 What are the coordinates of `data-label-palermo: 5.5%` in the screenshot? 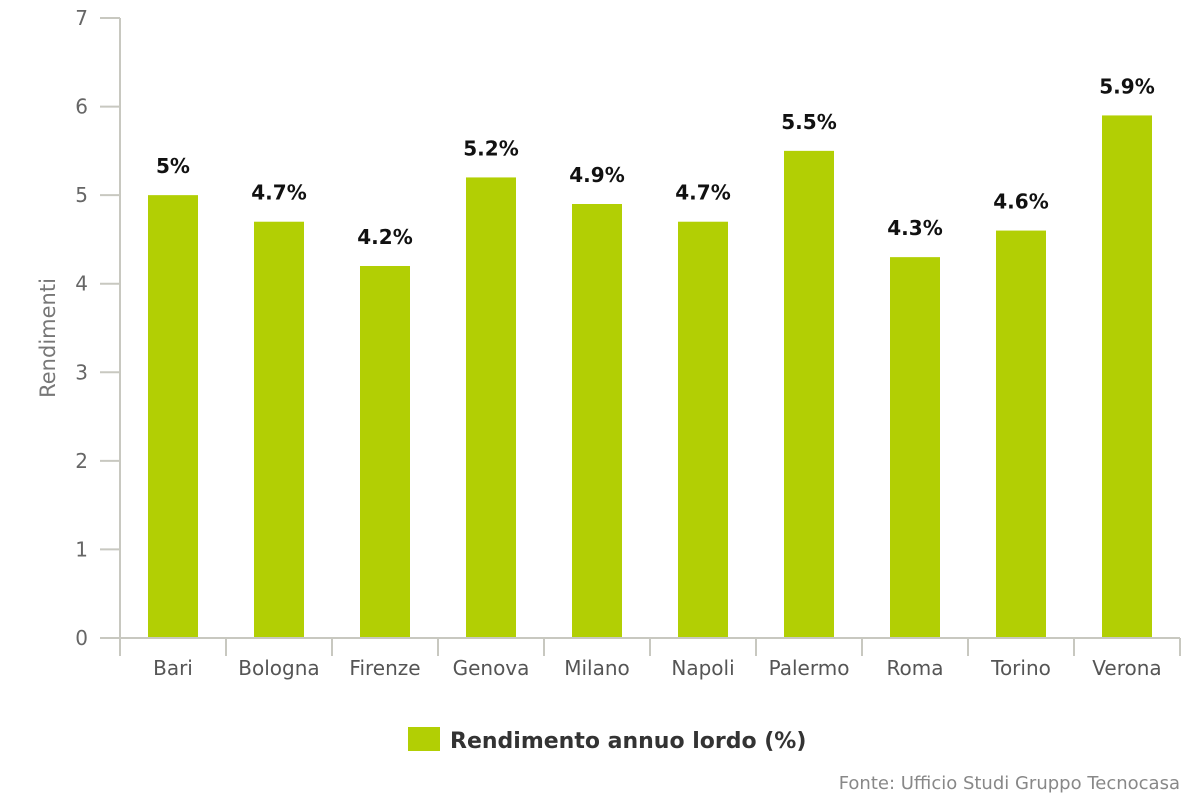 It's located at (808, 122).